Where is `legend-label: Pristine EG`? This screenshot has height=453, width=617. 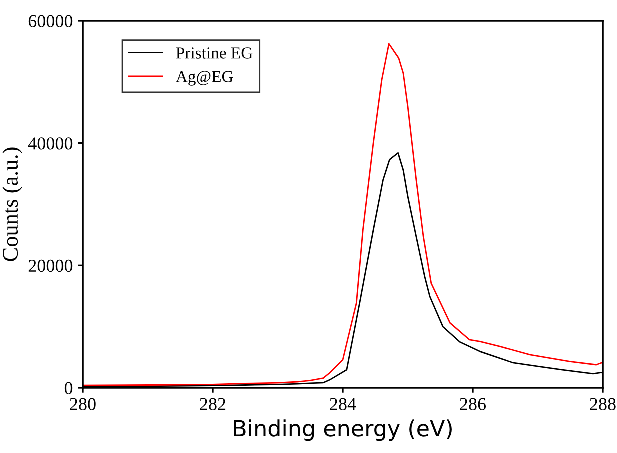 legend-label: Pristine EG is located at coordinates (214, 53).